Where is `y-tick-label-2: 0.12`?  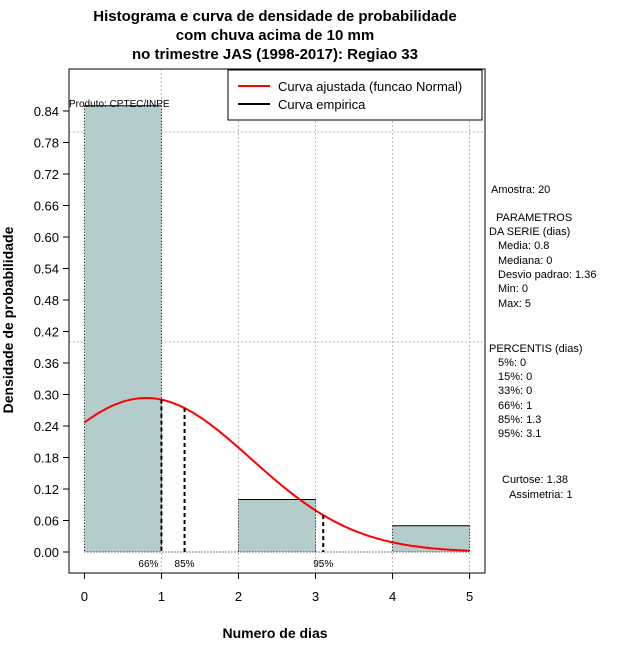 y-tick-label-2: 0.12 is located at coordinates (46, 489).